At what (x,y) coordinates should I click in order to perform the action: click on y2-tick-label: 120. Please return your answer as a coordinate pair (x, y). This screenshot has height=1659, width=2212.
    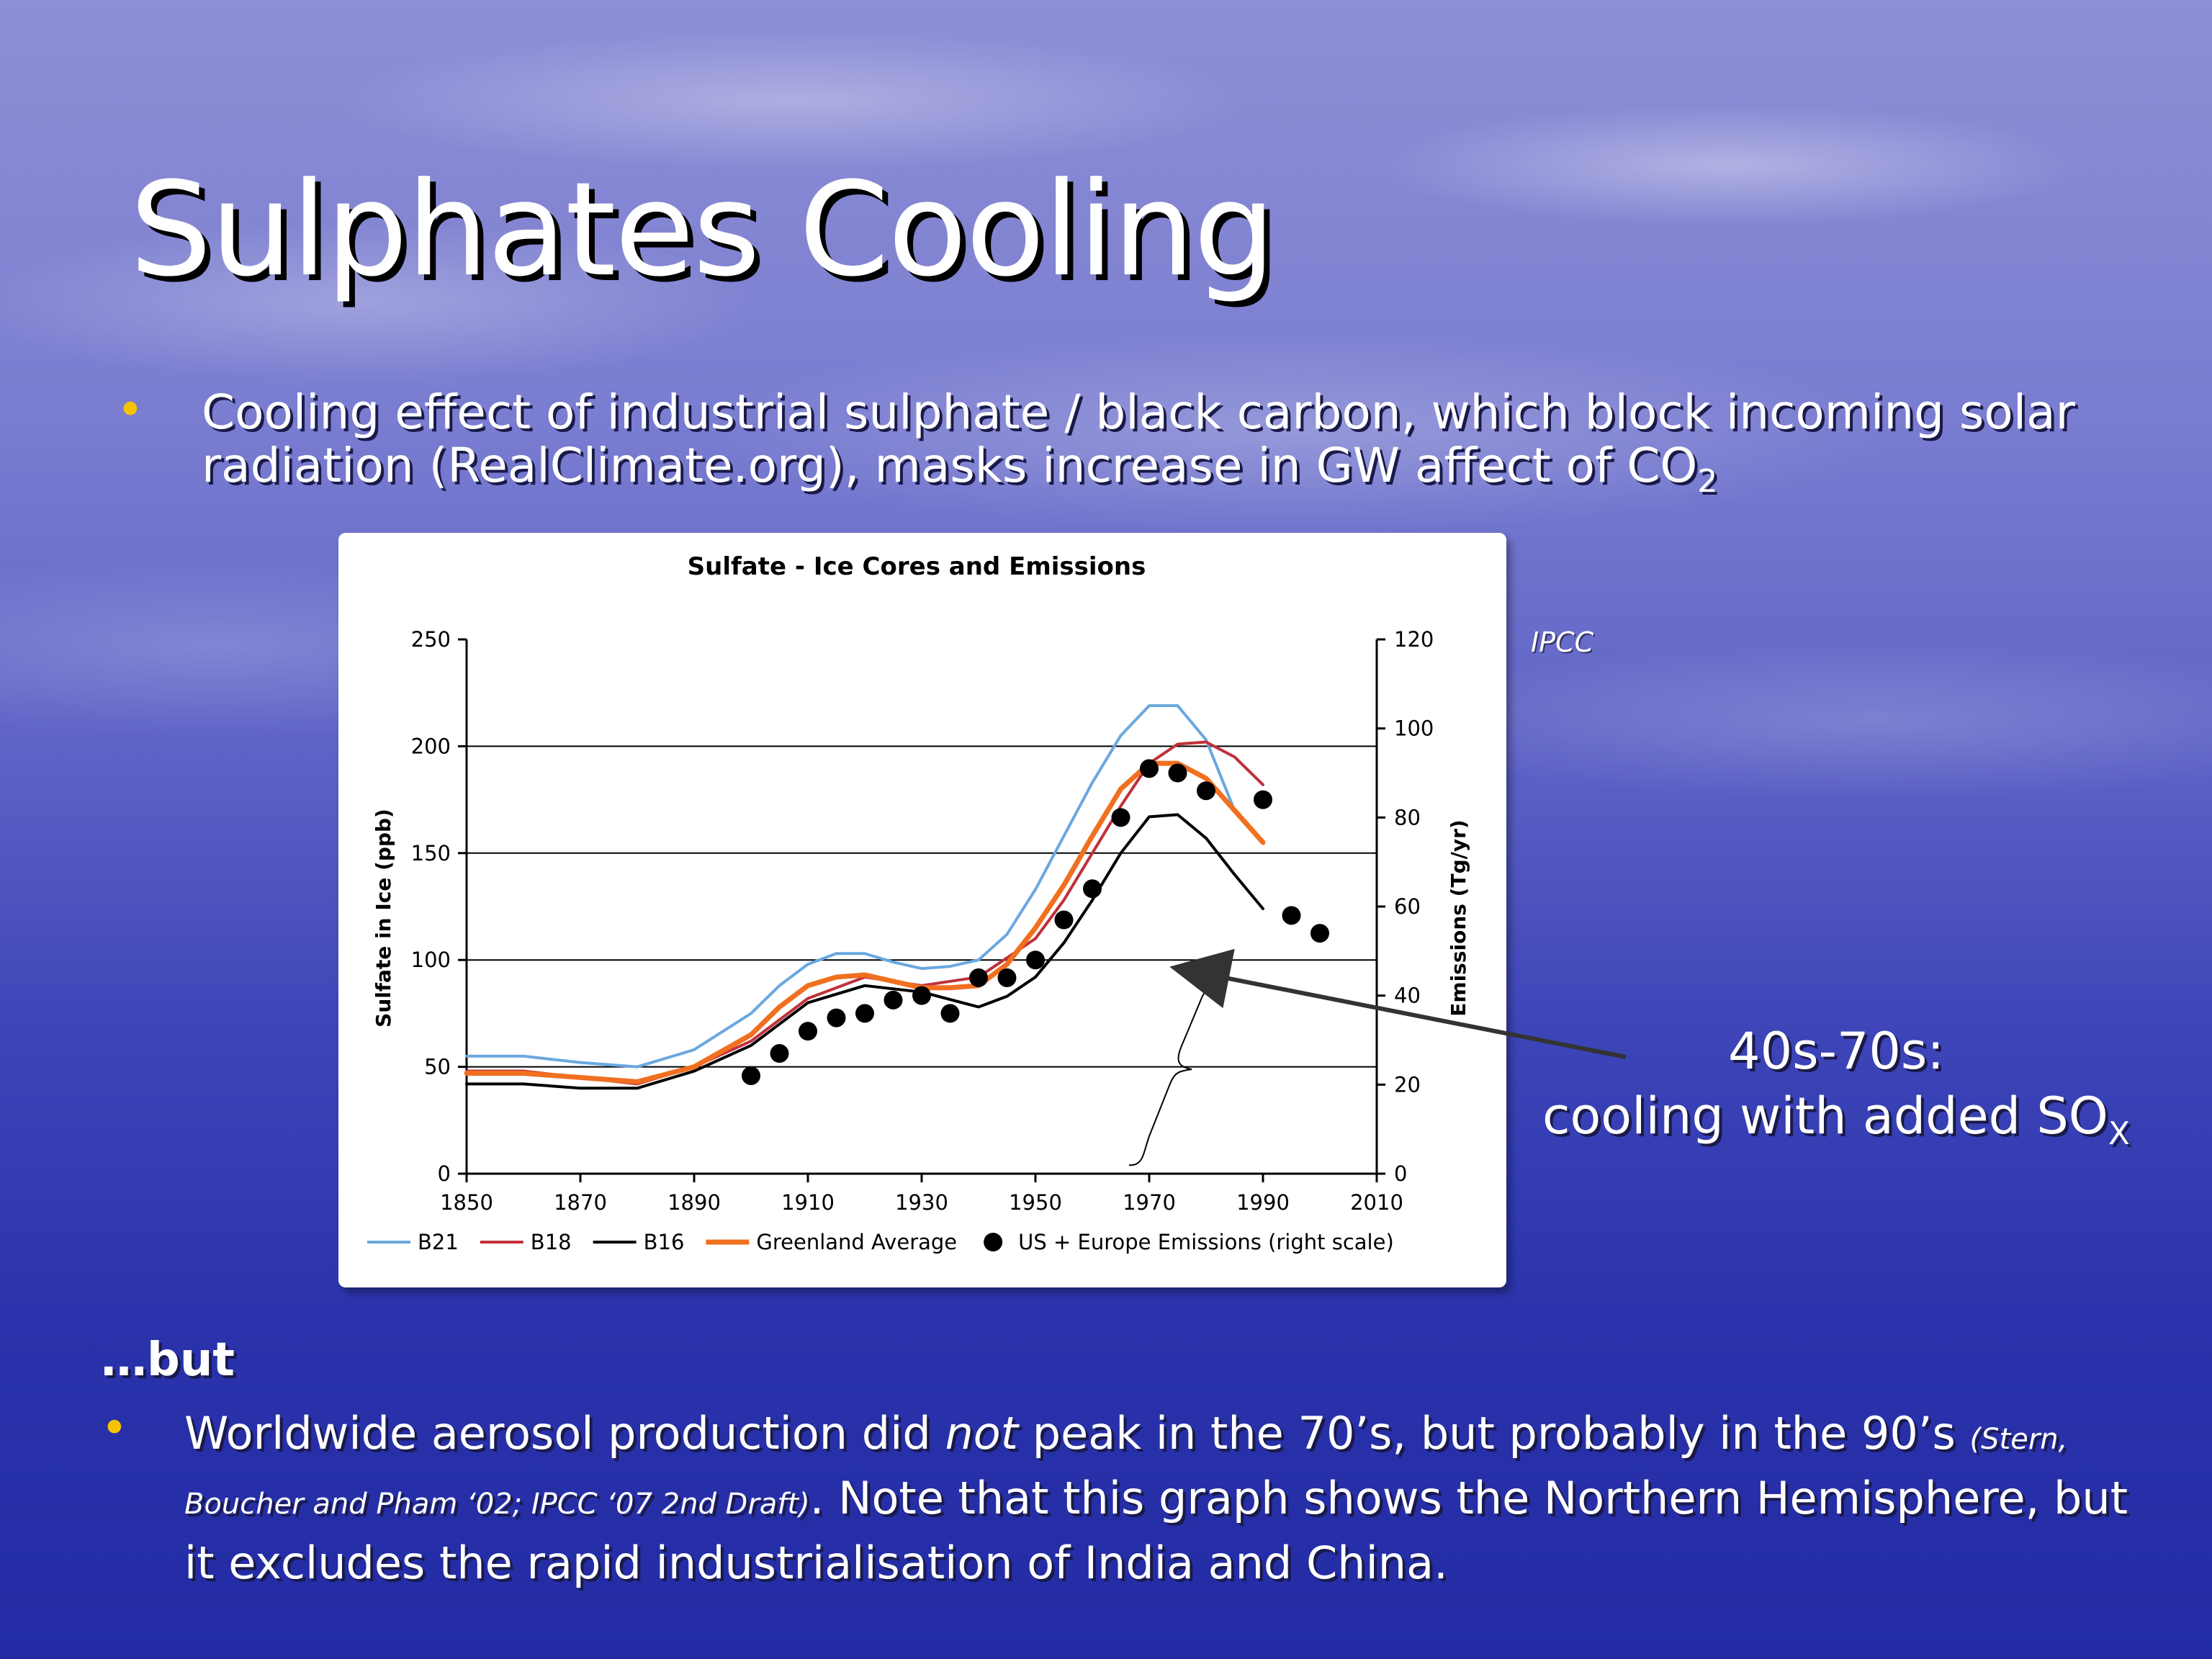
    Looking at the image, I should click on (1414, 639).